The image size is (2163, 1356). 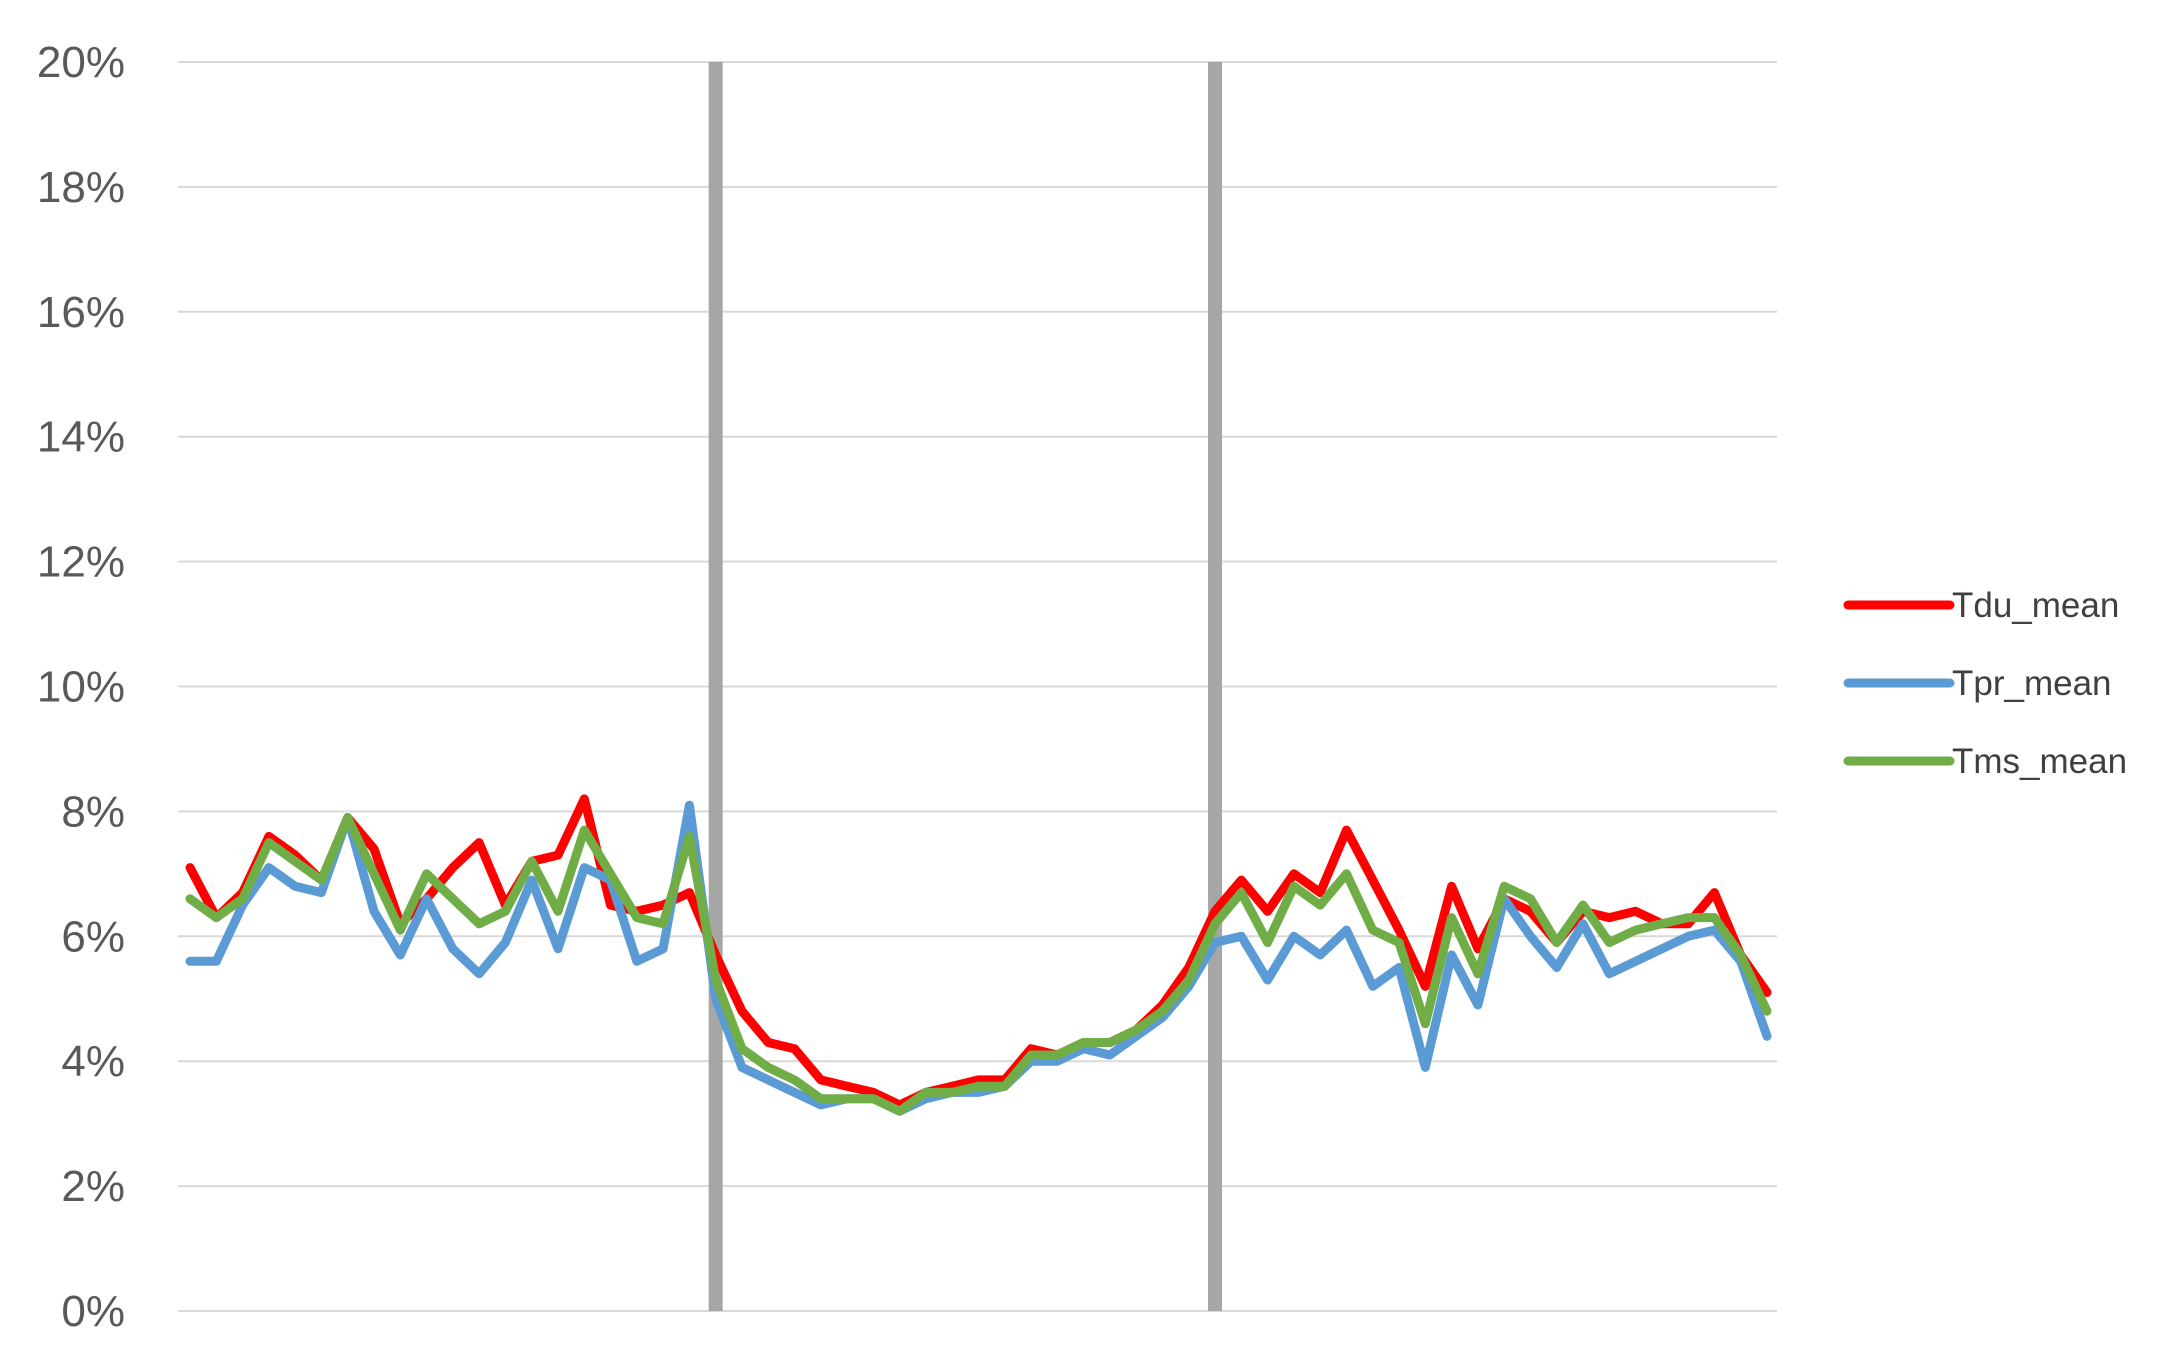 What do you see at coordinates (2039, 761) in the screenshot?
I see `legend-label: Tms_mean` at bounding box center [2039, 761].